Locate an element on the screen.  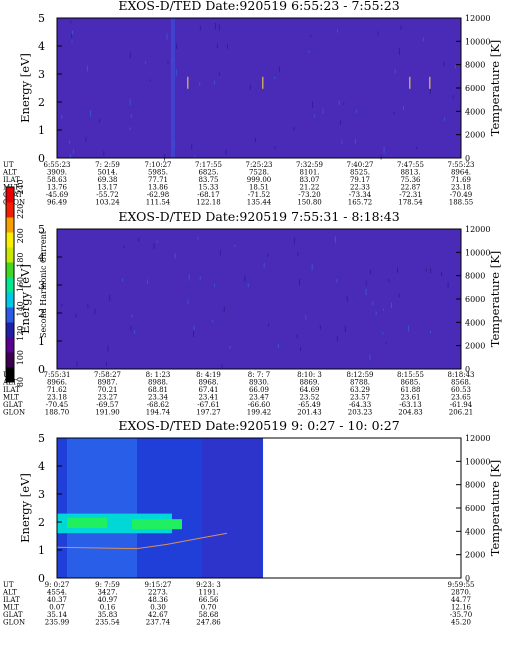
band-green is located at coordinates (157, 524).